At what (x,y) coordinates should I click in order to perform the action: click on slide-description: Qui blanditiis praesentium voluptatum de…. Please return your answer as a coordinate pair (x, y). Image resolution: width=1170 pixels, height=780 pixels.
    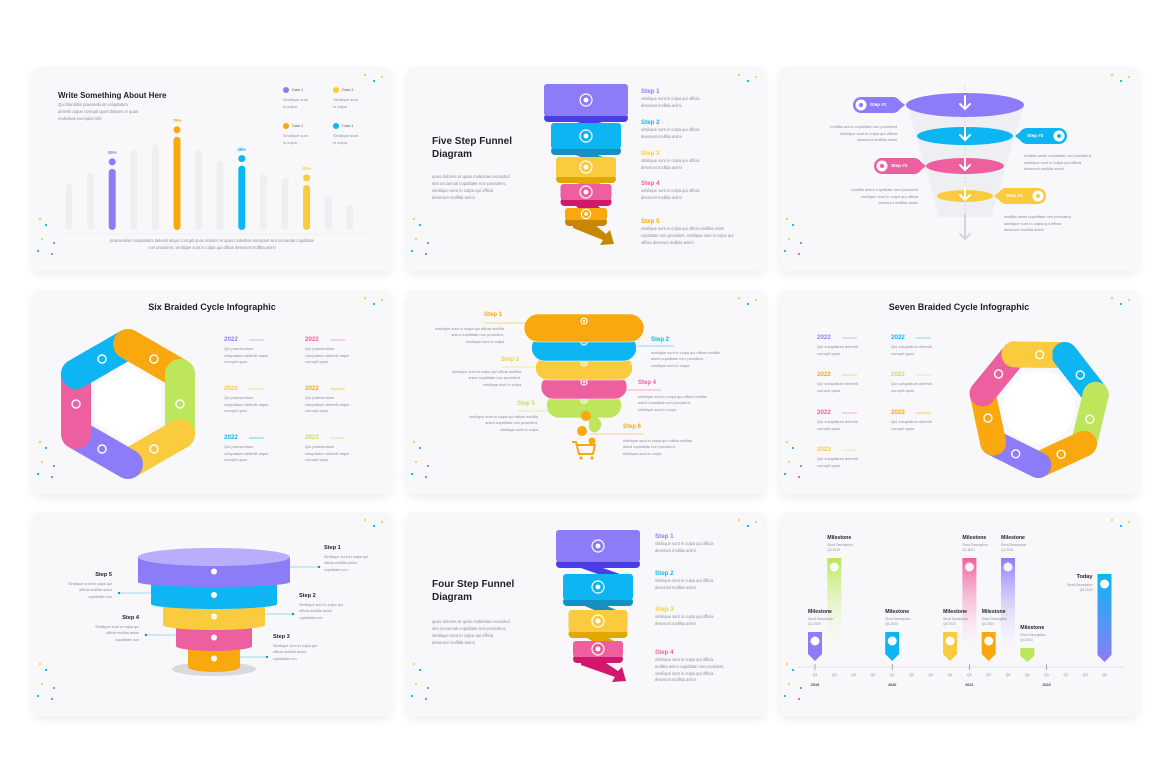
    Looking at the image, I should click on (98, 111).